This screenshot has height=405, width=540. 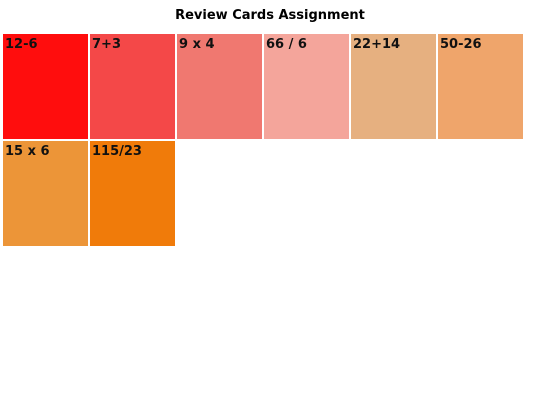 I want to click on review-card: 9 x 4, so click(x=219, y=86).